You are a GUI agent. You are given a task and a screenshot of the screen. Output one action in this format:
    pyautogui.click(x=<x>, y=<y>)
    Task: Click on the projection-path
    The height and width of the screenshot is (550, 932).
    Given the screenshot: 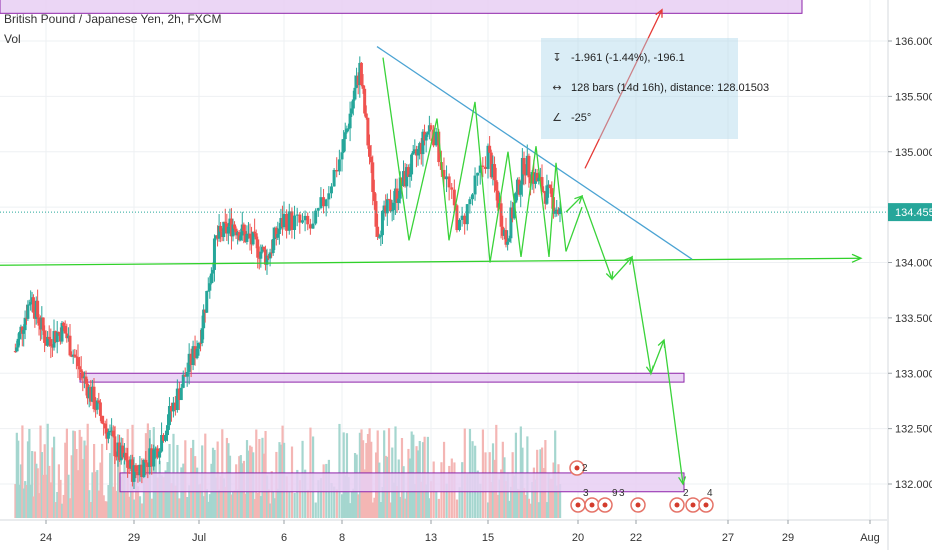 What is the action you would take?
    pyautogui.click(x=624, y=339)
    